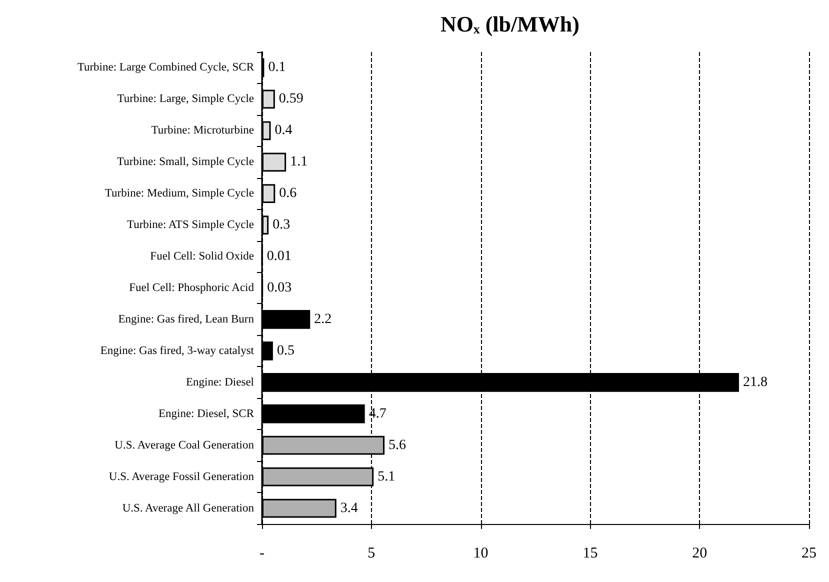 This screenshot has height=582, width=829. I want to click on data-label: 4.7, so click(377, 414).